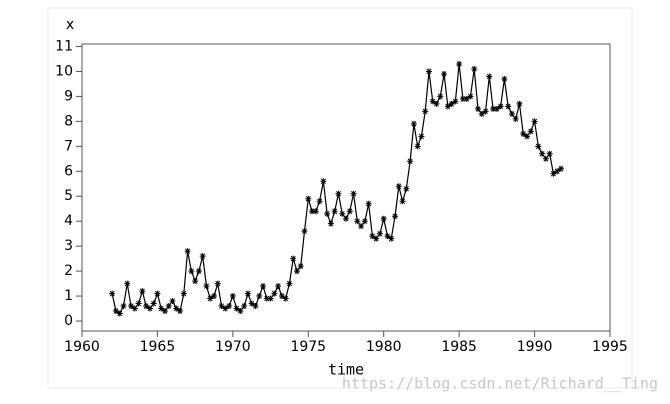 The width and height of the screenshot is (670, 404). I want to click on x-tick-label: 1970, so click(233, 347).